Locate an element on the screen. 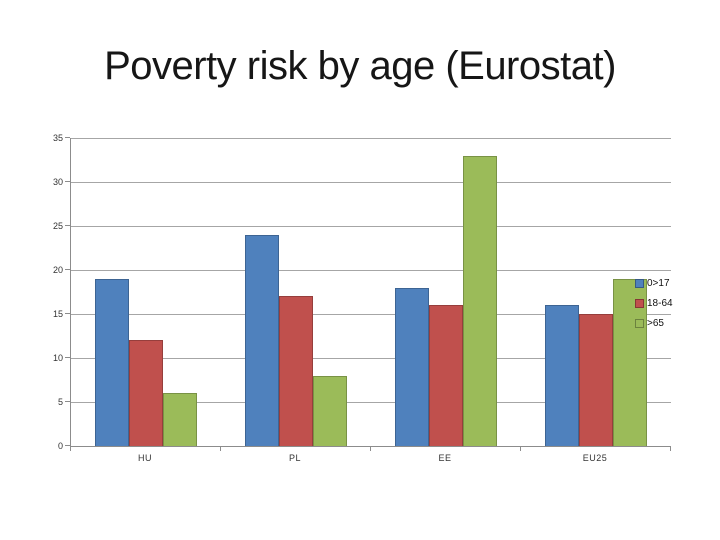 This screenshot has width=720, height=540. chart-legend: 0>17 18-64 >65 is located at coordinates (654, 303).